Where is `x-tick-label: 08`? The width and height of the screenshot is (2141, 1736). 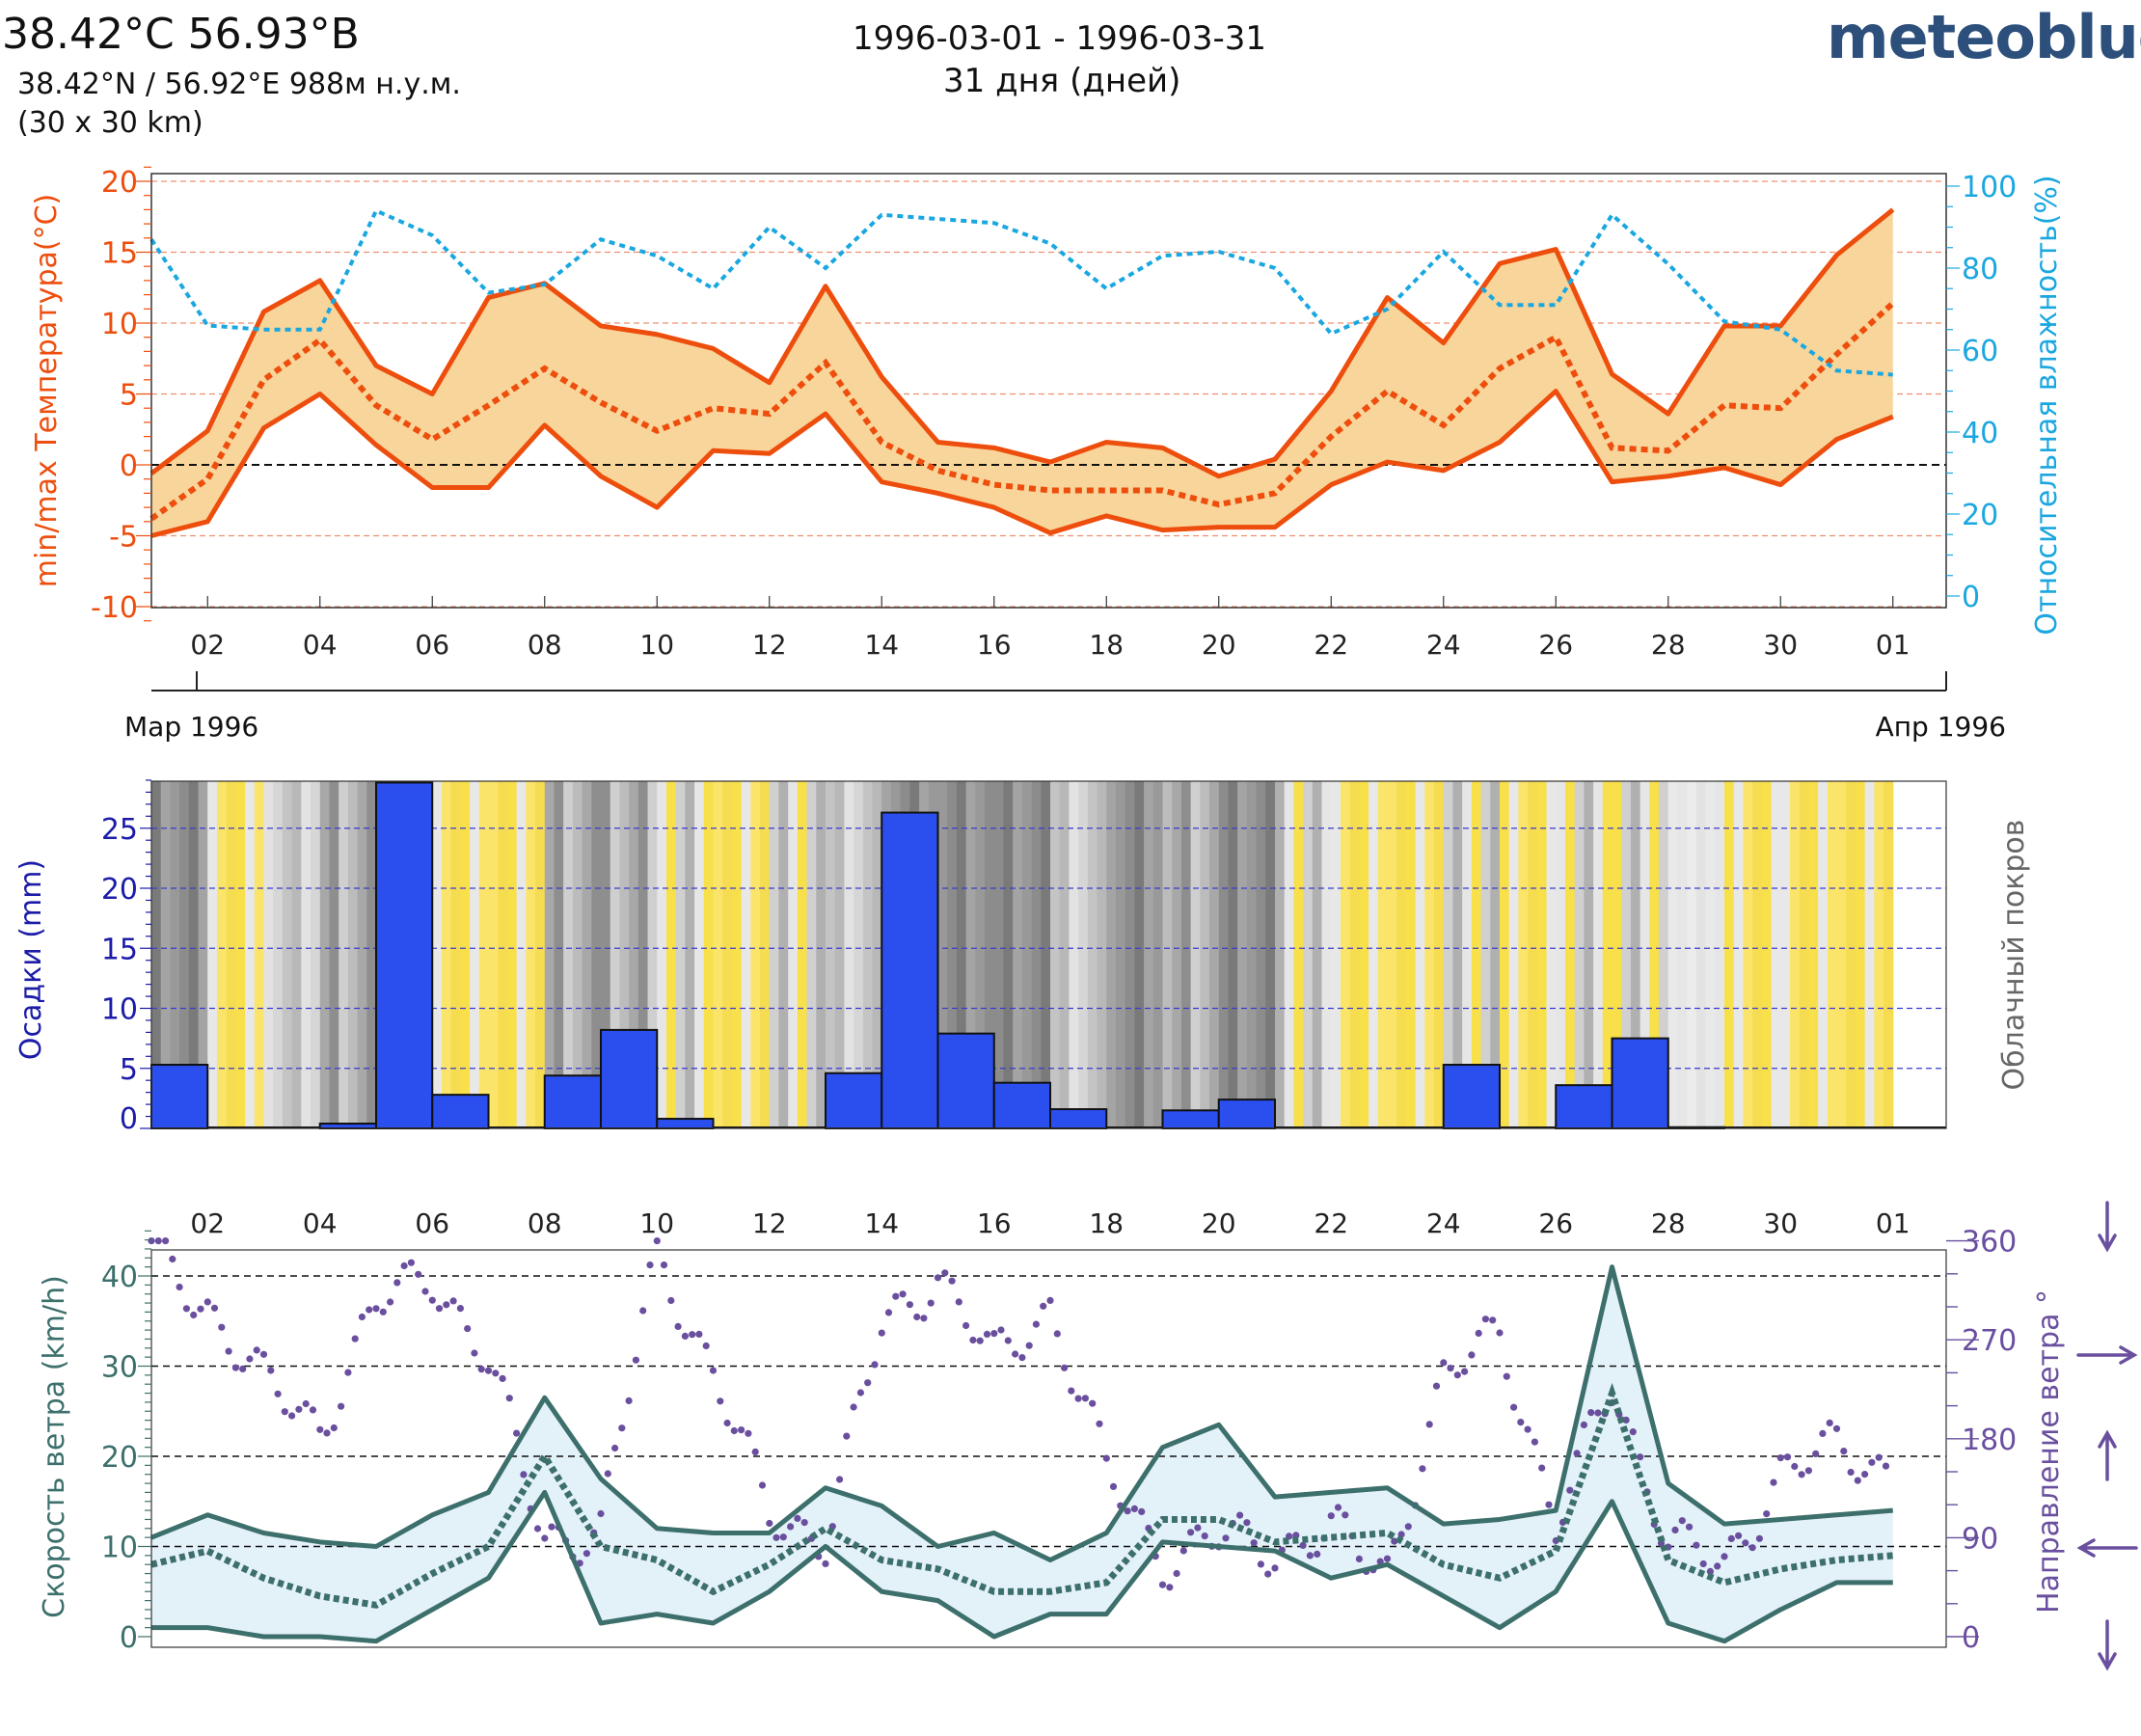
x-tick-label: 08 is located at coordinates (545, 645).